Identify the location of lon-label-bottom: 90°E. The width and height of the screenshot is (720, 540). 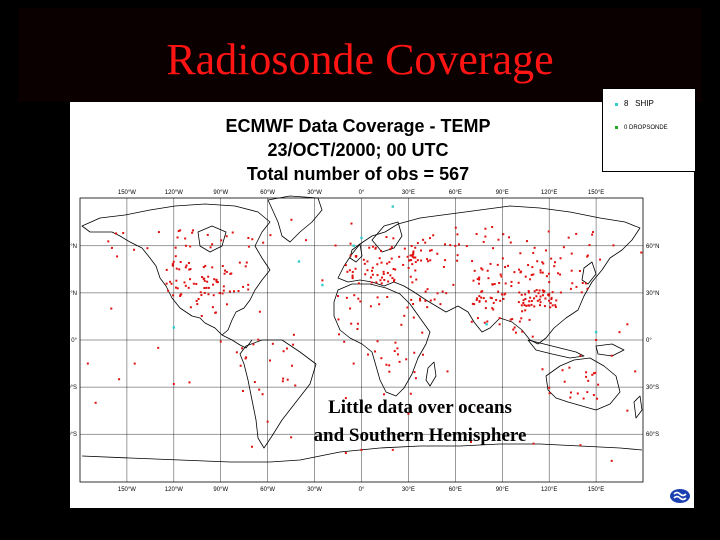
(502, 490).